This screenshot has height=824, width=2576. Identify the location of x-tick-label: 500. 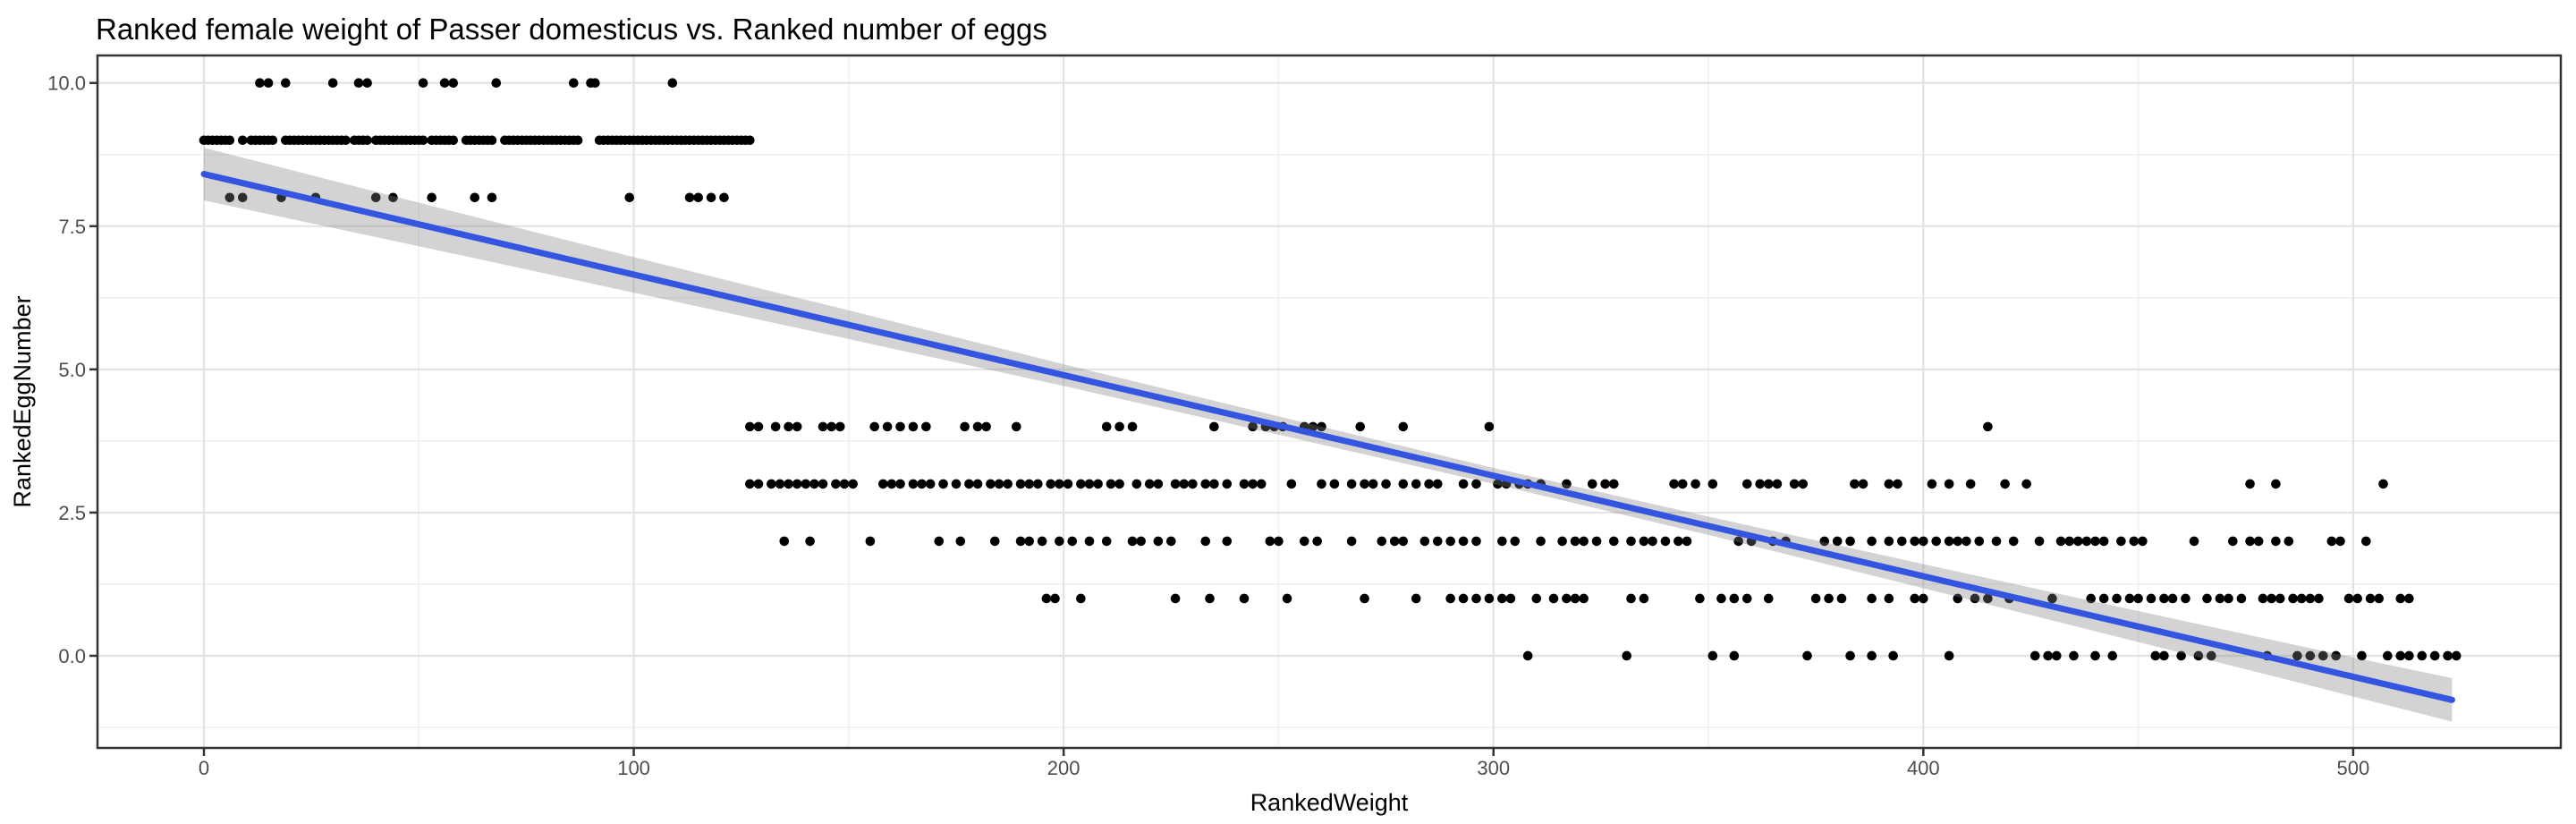
(2353, 768).